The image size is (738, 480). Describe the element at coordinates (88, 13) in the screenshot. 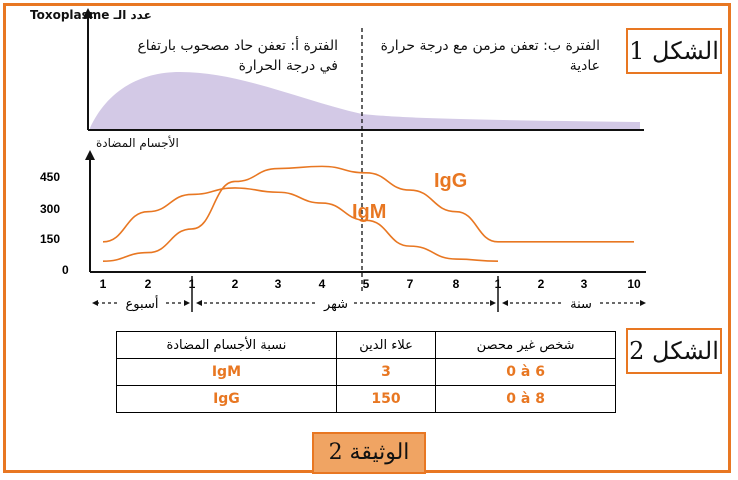

I see `graph1-y-arrow` at that location.